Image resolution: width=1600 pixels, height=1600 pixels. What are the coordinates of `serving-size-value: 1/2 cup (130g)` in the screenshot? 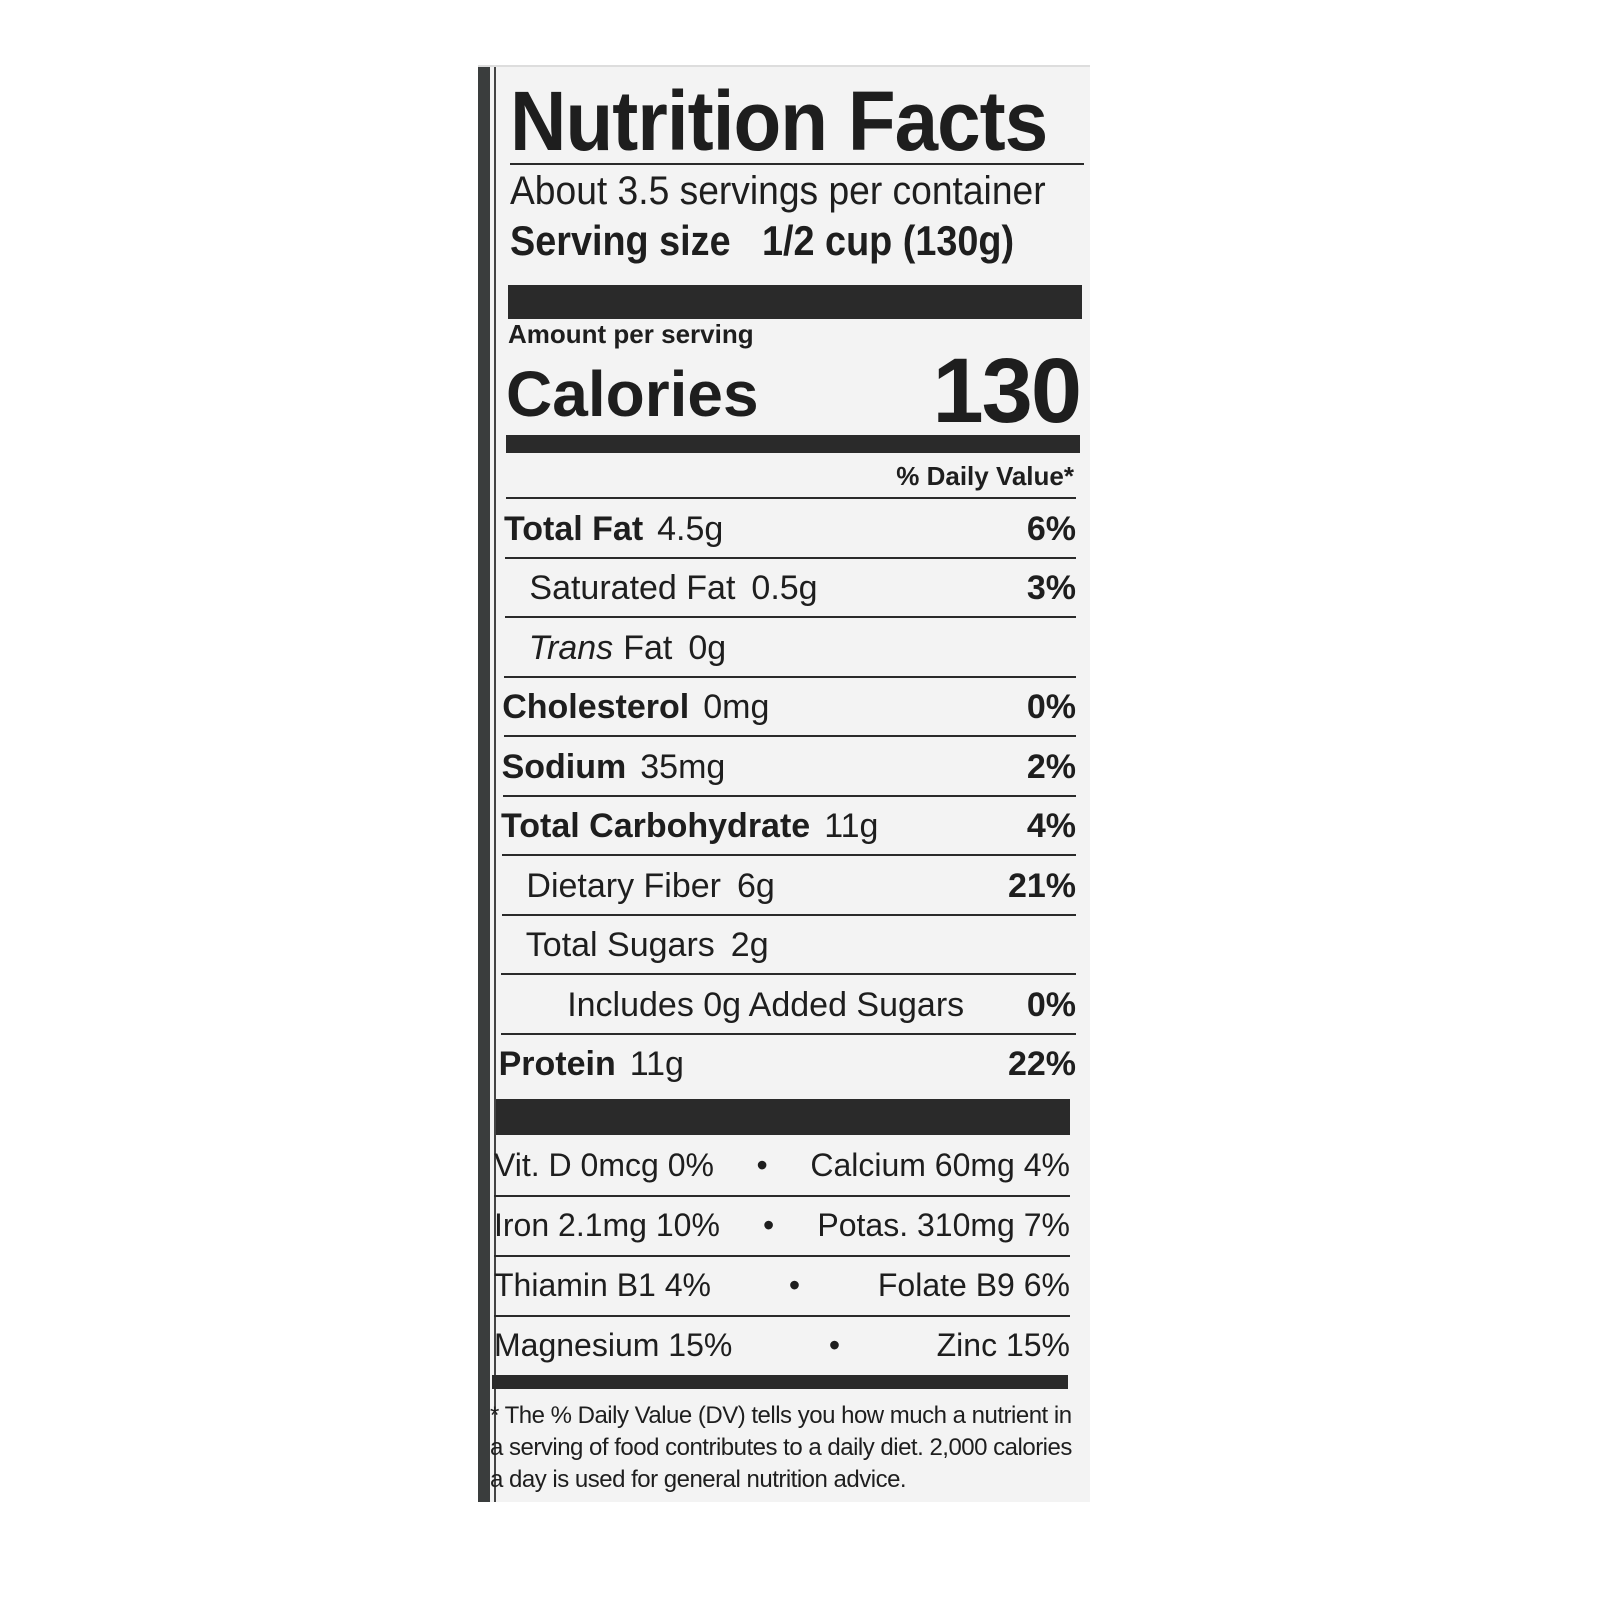 It's located at (888, 240).